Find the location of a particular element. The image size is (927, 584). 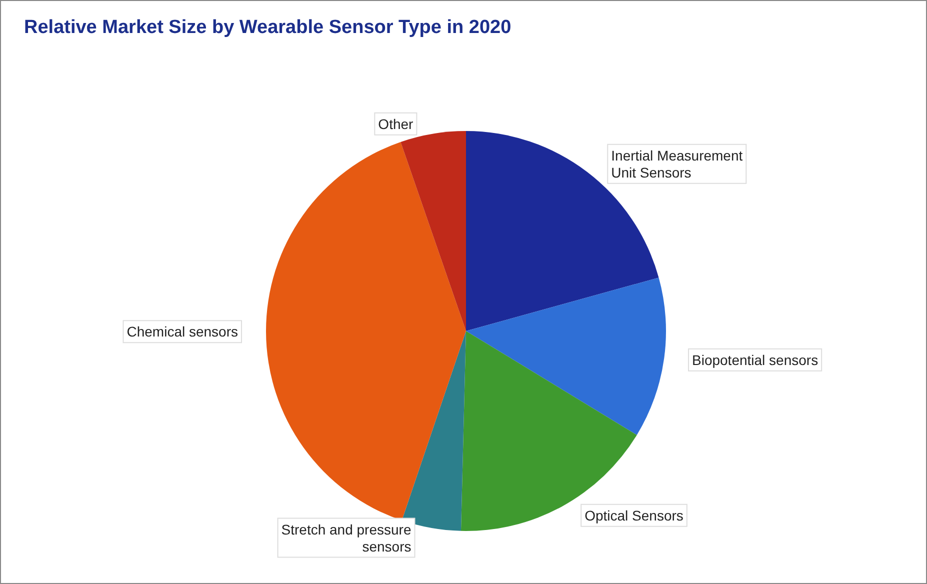

slice-label: Inertial Measurement Unit Sensors is located at coordinates (677, 163).